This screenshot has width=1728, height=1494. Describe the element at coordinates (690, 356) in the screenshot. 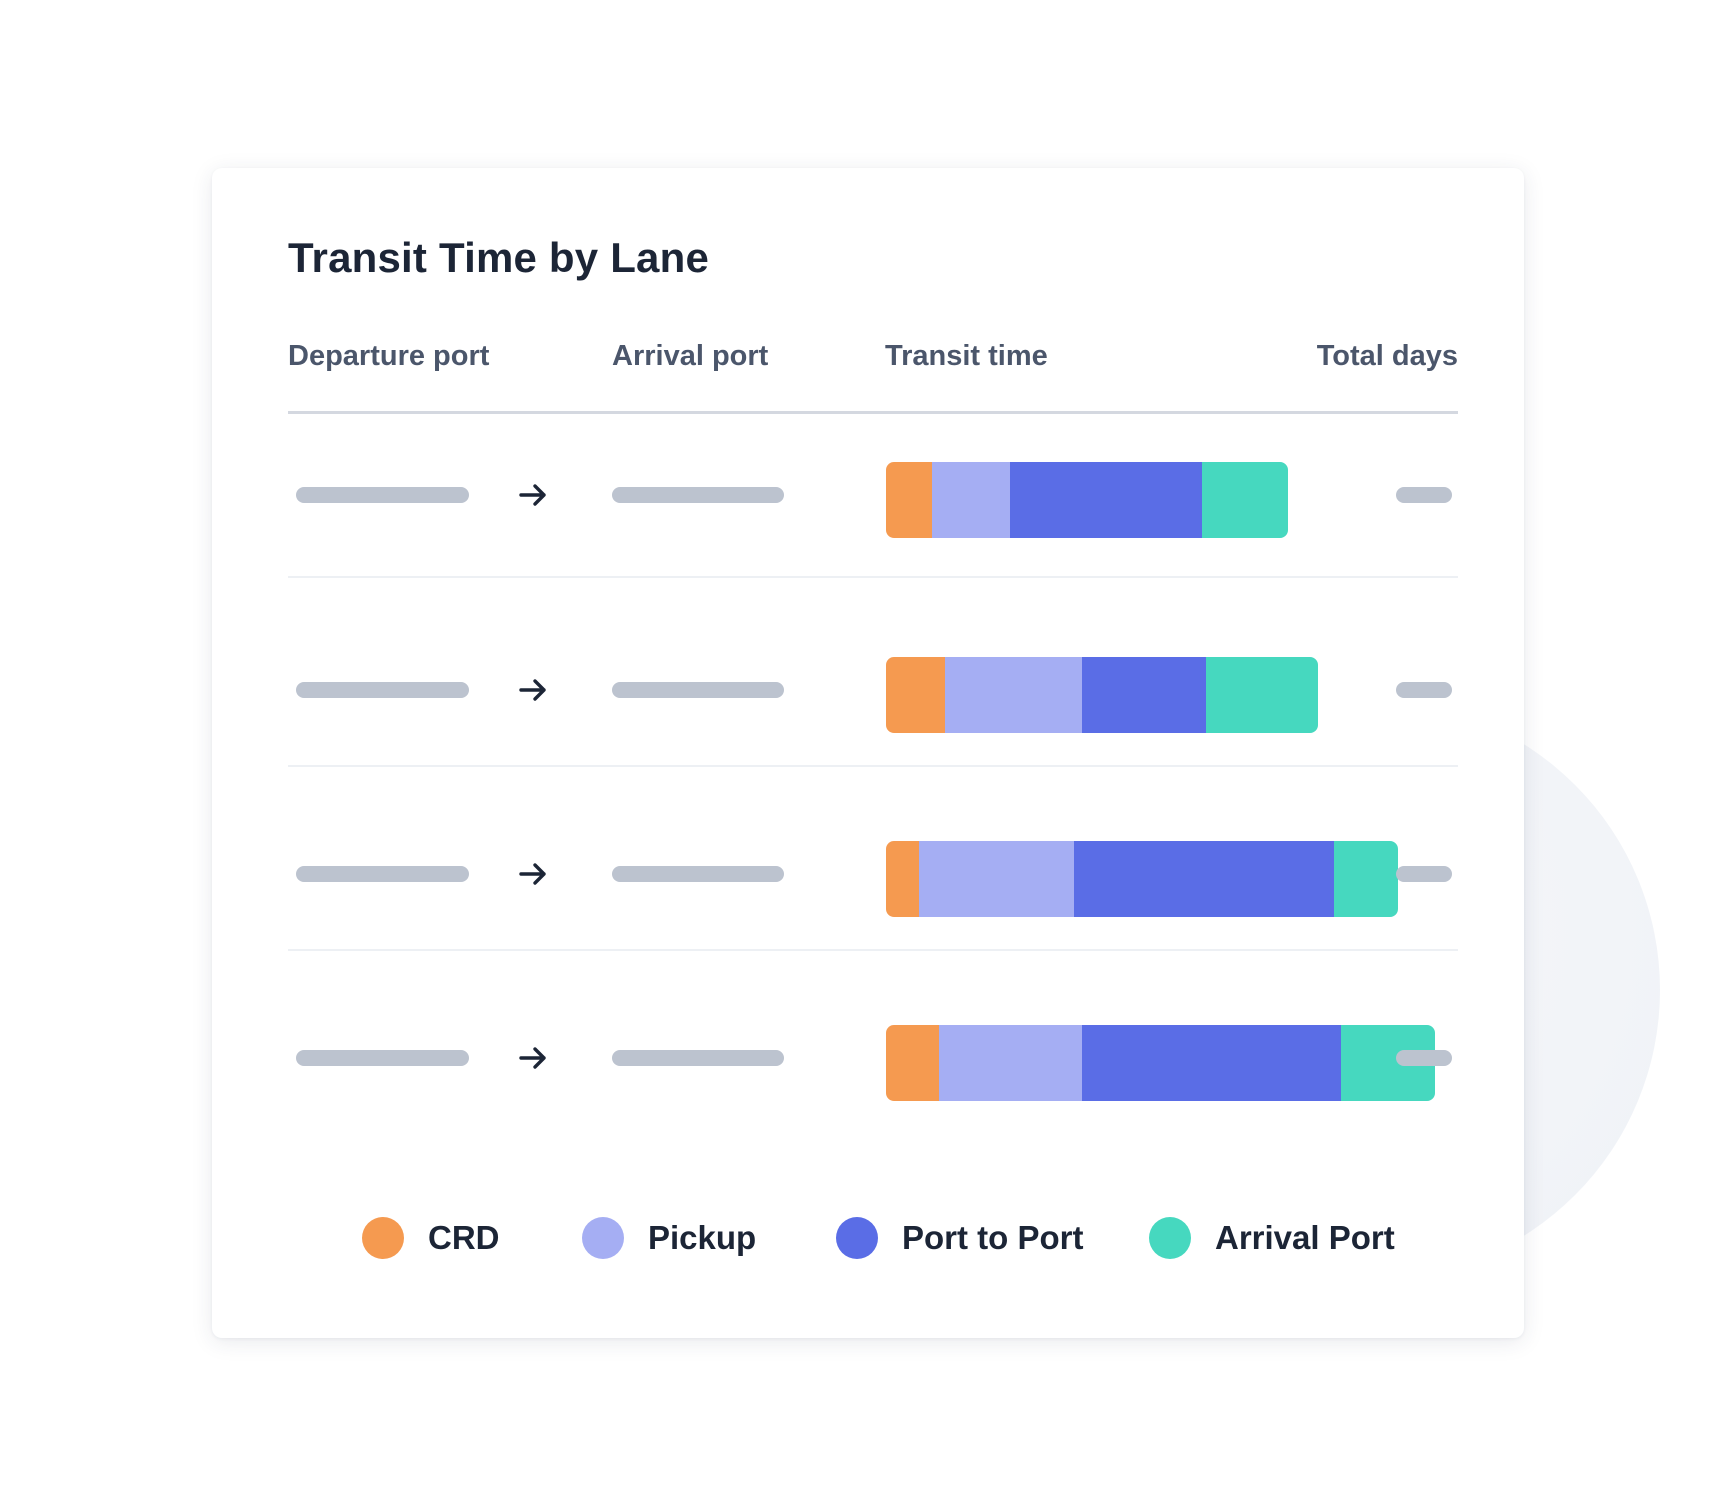

I see `column-header-arrival-port: Arrival port` at that location.